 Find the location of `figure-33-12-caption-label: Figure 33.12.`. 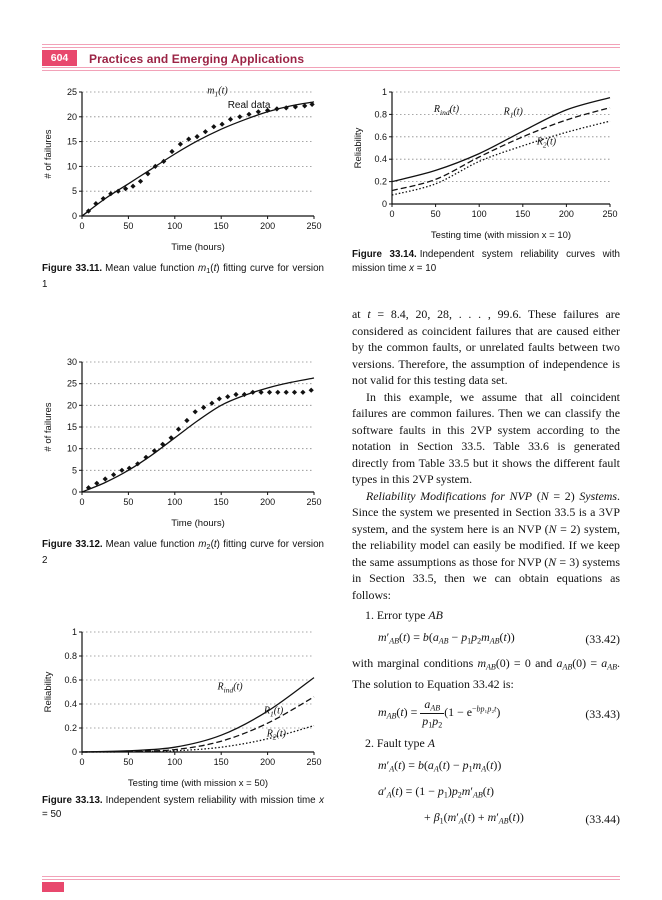

figure-33-12-caption-label: Figure 33.12. is located at coordinates (72, 544).